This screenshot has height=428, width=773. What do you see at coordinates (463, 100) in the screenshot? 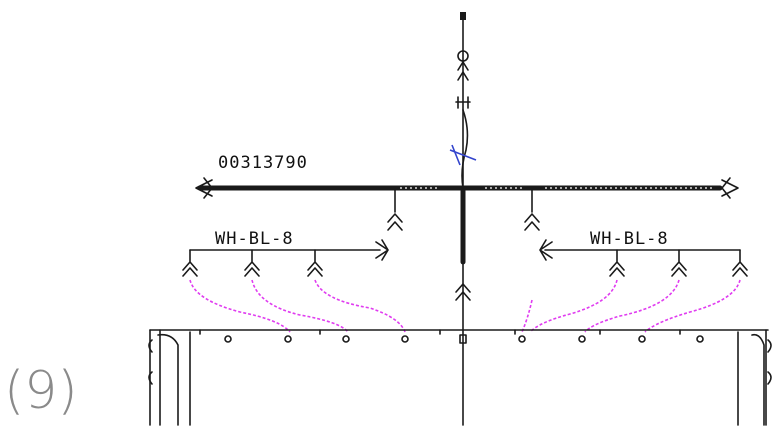
I see `vertical-trunk` at bounding box center [463, 100].